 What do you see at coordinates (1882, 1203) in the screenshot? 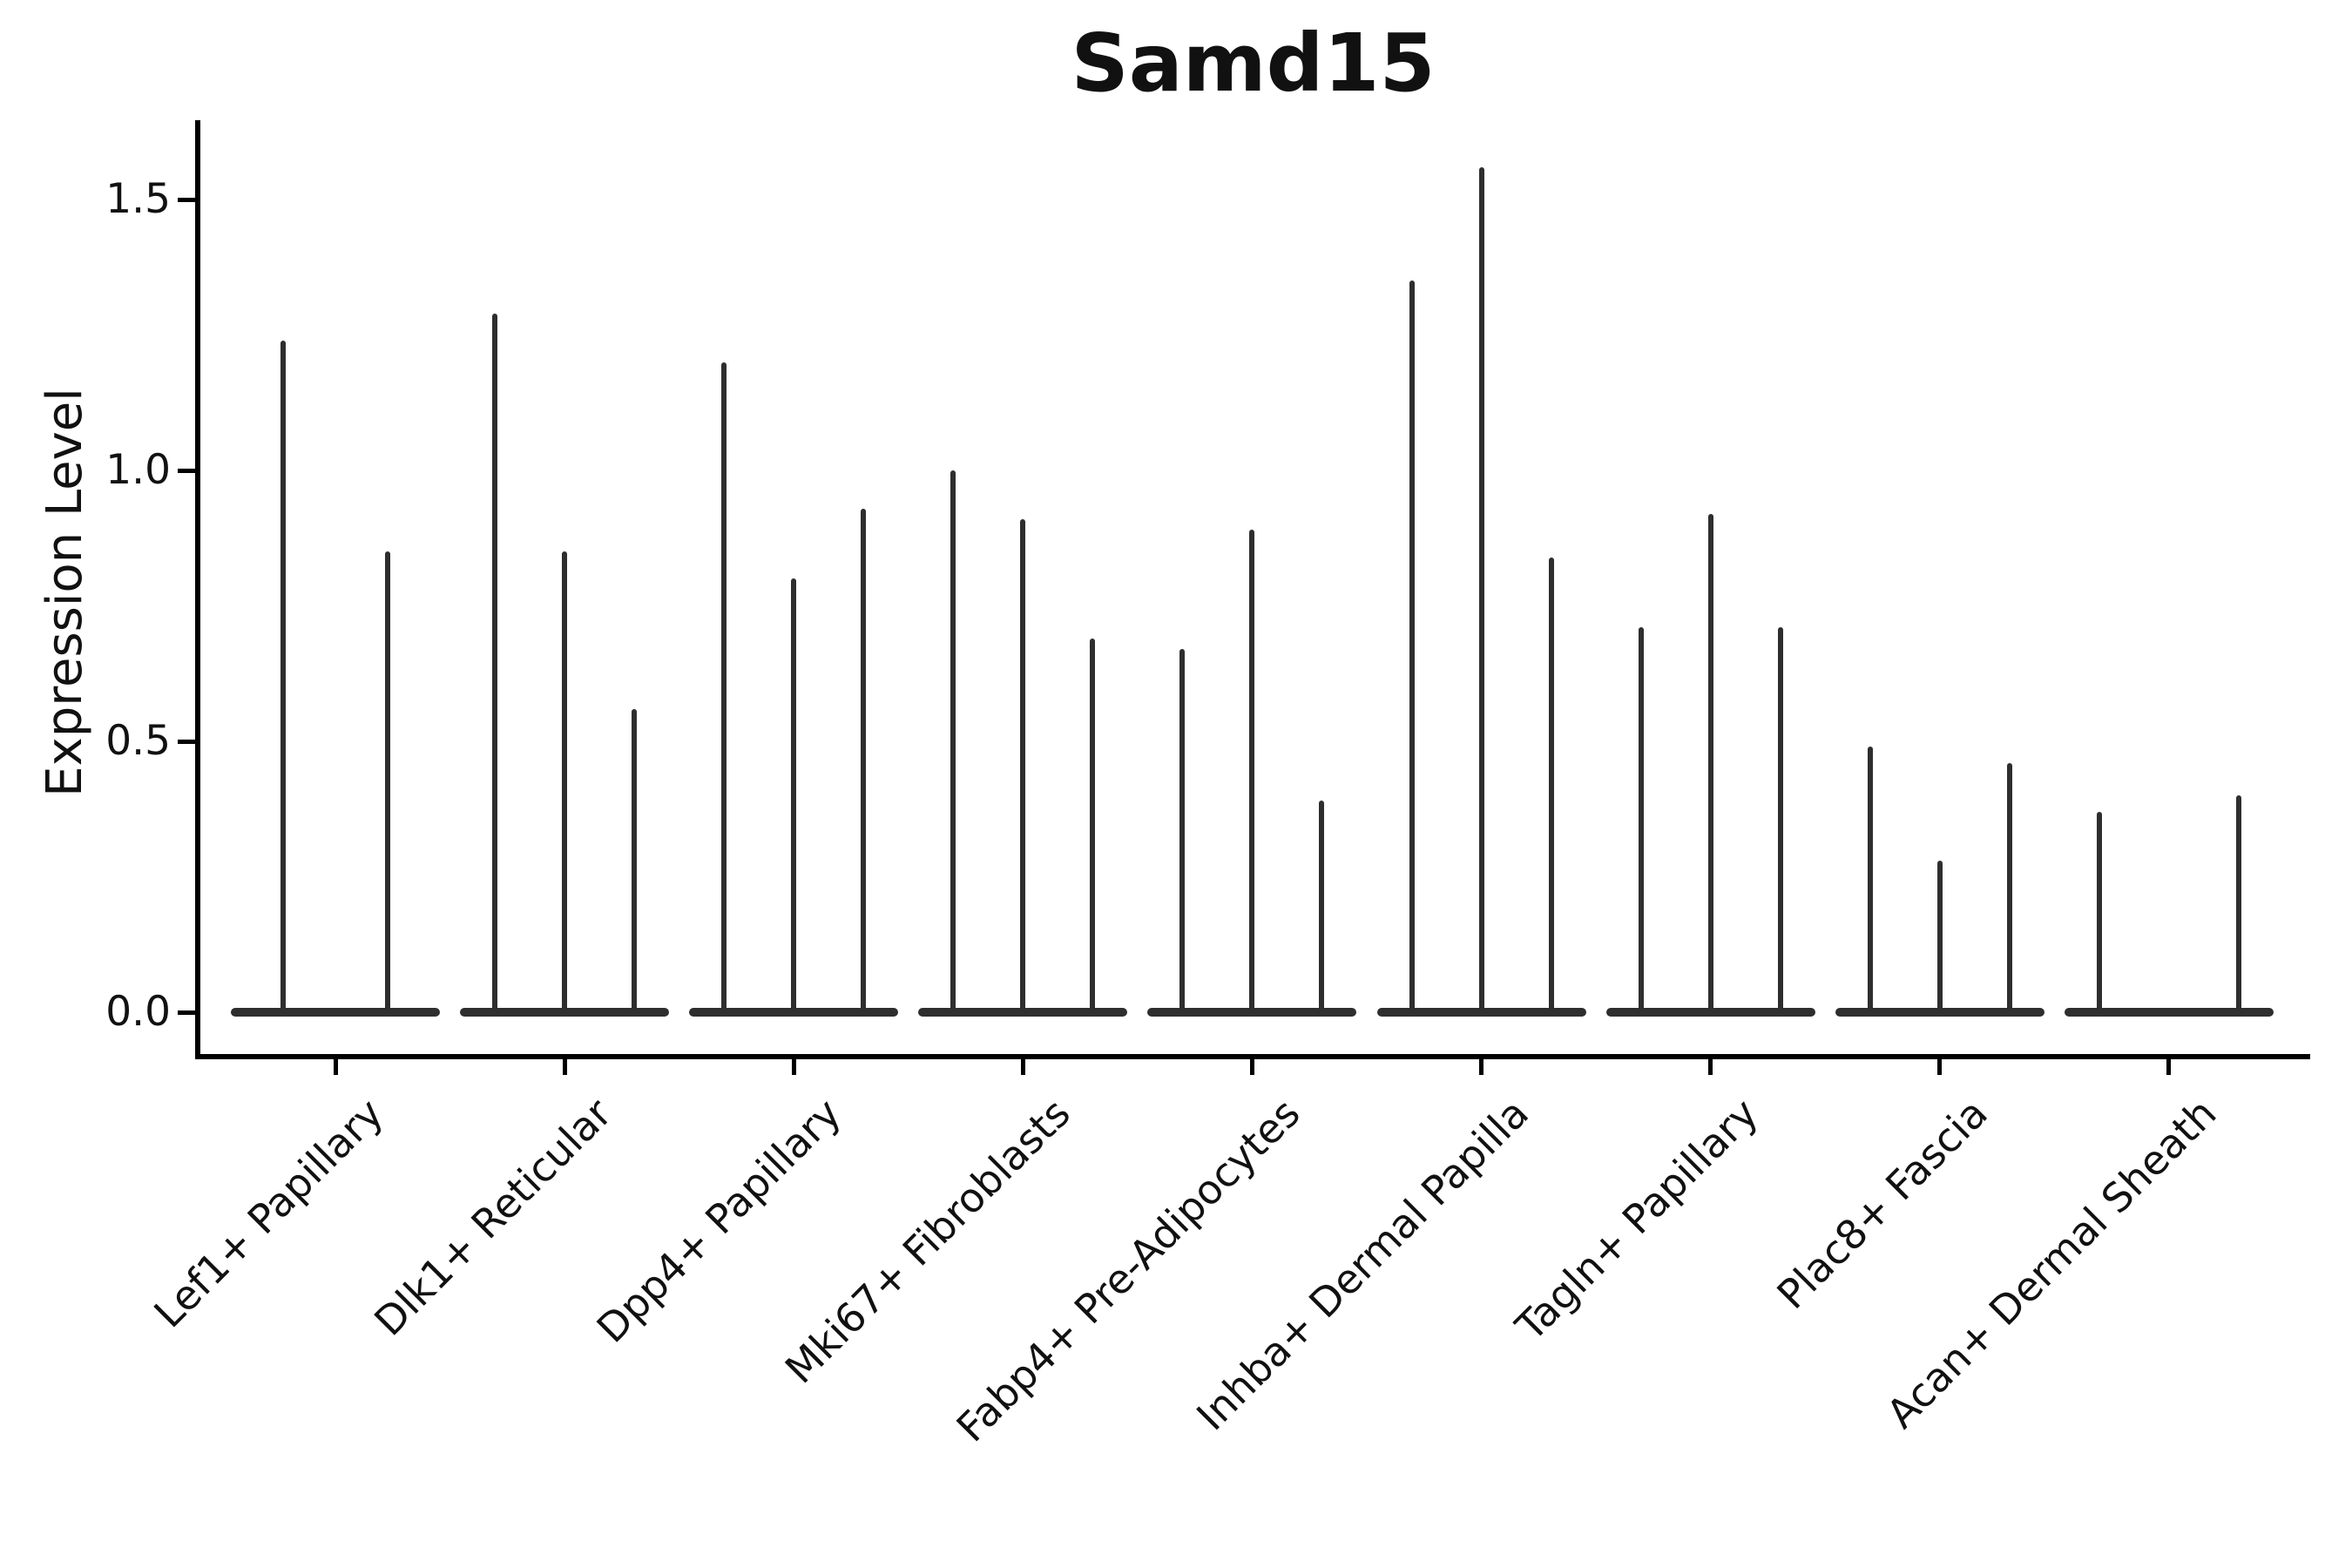
I see `x-tick-label: Plac8+ Fascia` at bounding box center [1882, 1203].